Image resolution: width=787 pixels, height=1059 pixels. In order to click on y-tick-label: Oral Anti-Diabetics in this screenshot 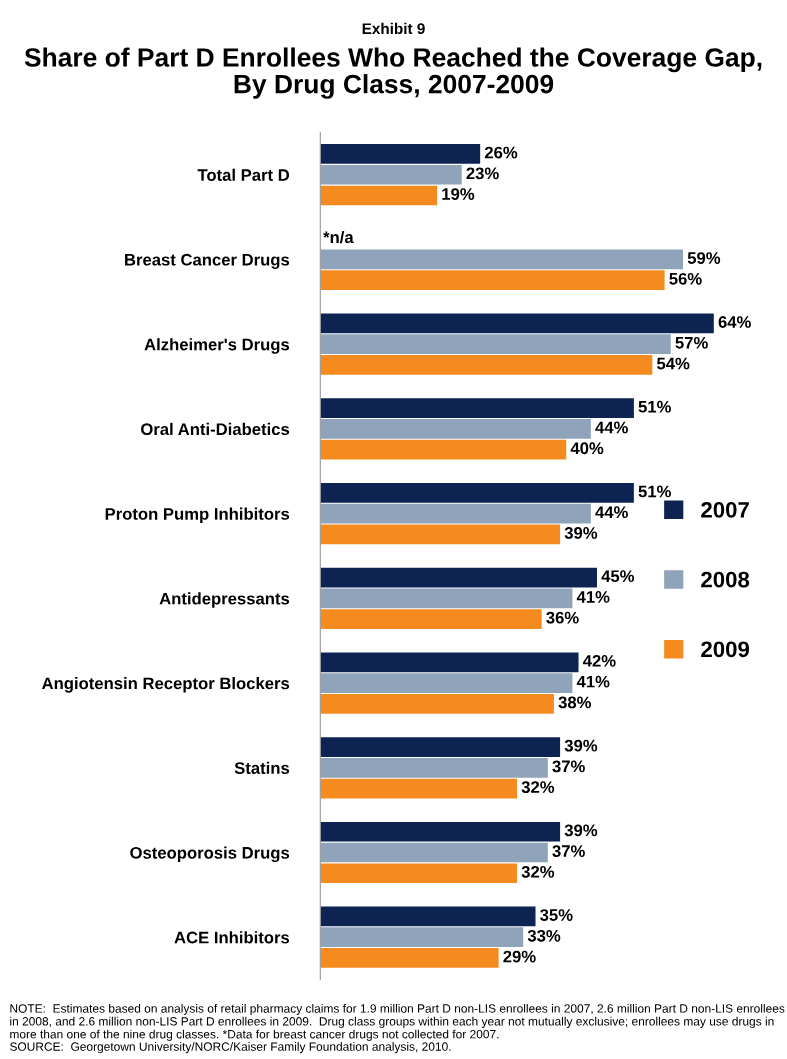, I will do `click(215, 429)`.